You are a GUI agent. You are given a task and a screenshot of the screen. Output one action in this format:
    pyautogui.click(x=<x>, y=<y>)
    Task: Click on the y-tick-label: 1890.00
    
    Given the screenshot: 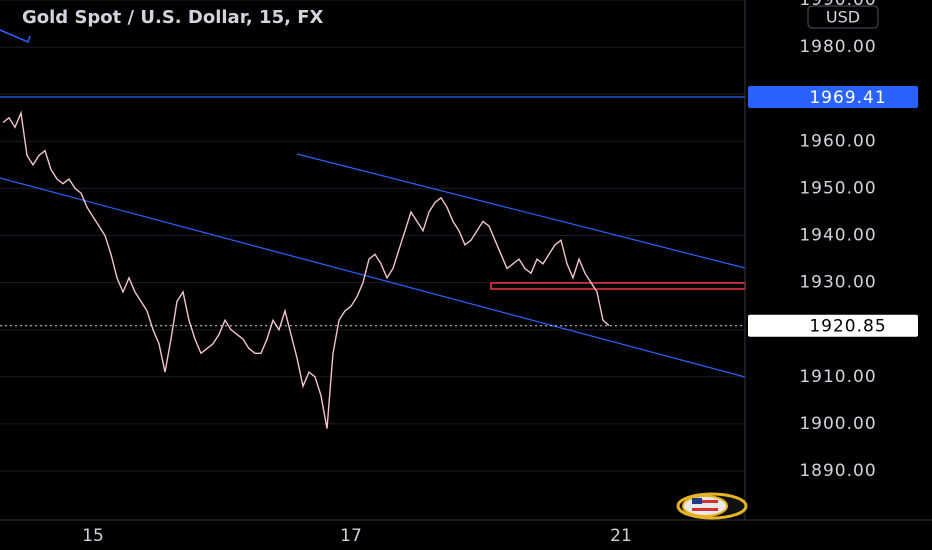 What is the action you would take?
    pyautogui.click(x=837, y=471)
    